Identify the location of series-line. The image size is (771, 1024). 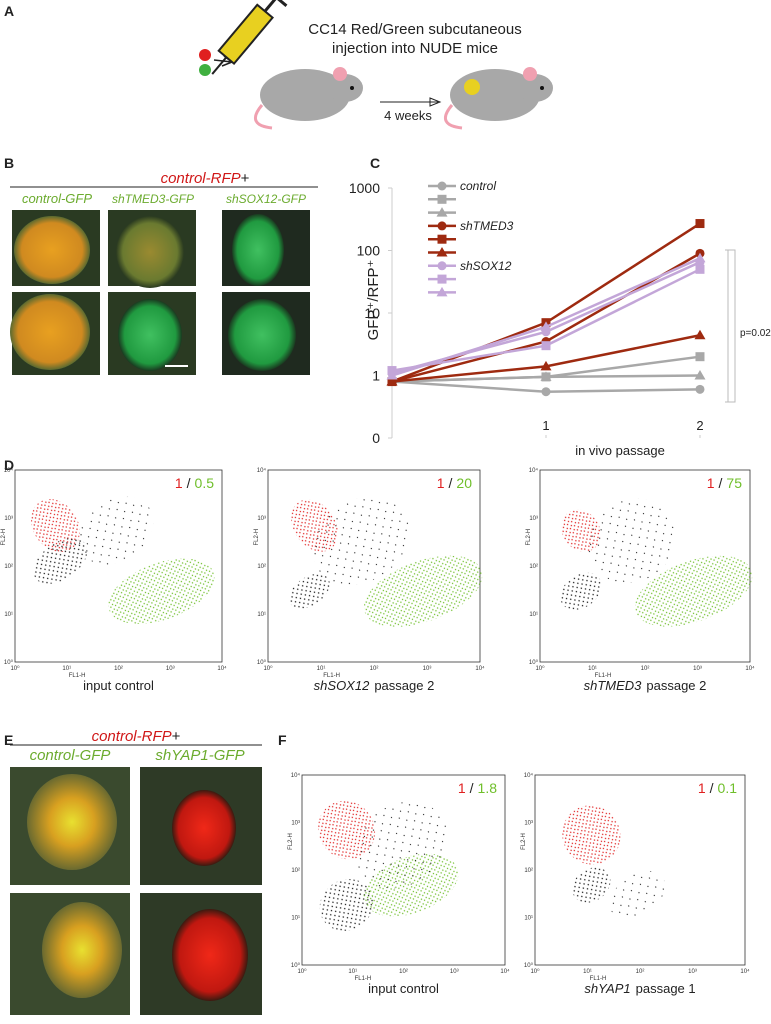
(546, 302).